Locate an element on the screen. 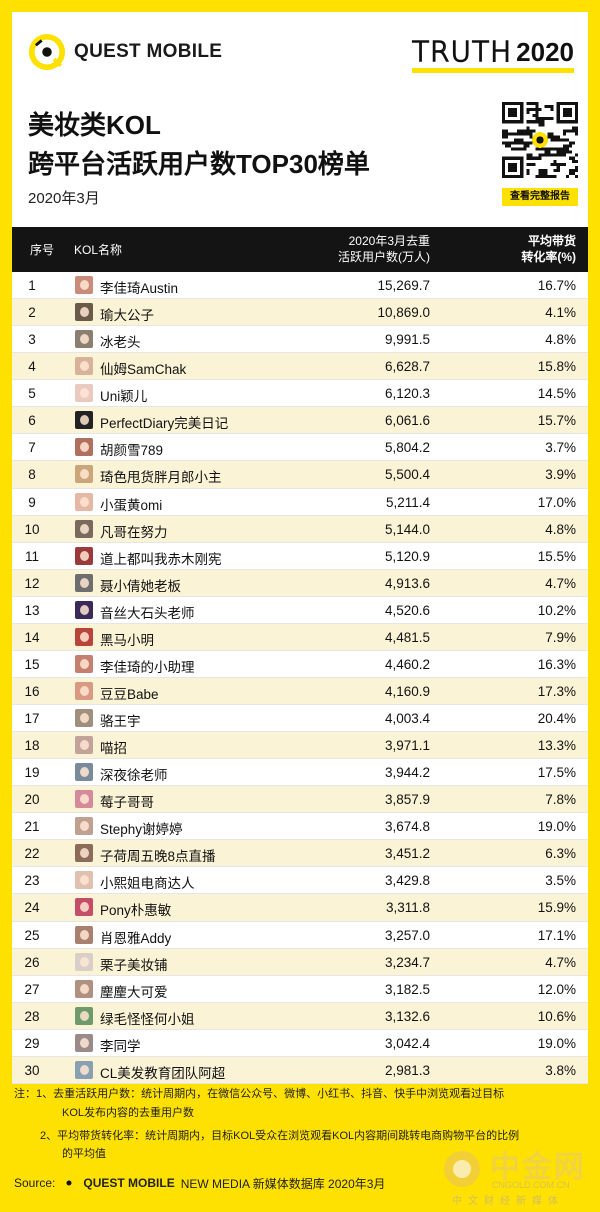  source-text: NEW MEDIA 新媒体数据库 2020年3月 is located at coordinates (283, 1183).